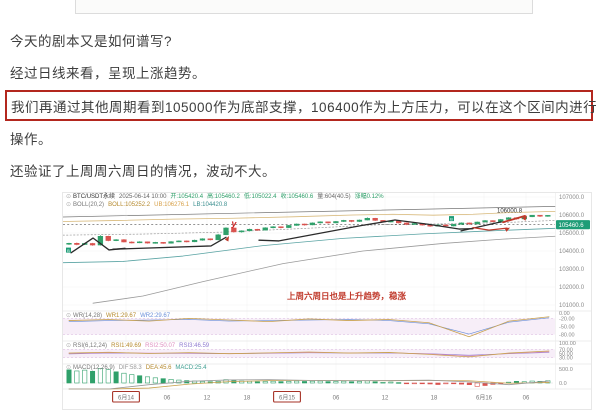  I want to click on x-axis-label: 18, so click(434, 399).